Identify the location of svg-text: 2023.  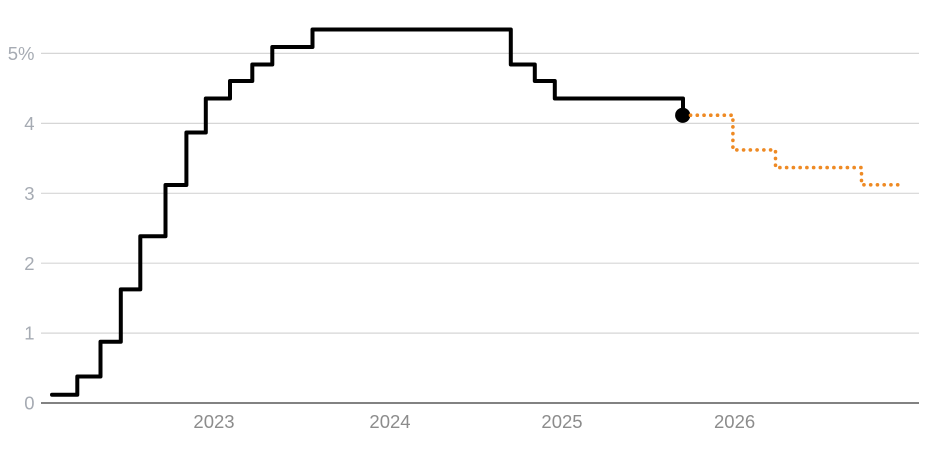
(213, 421).